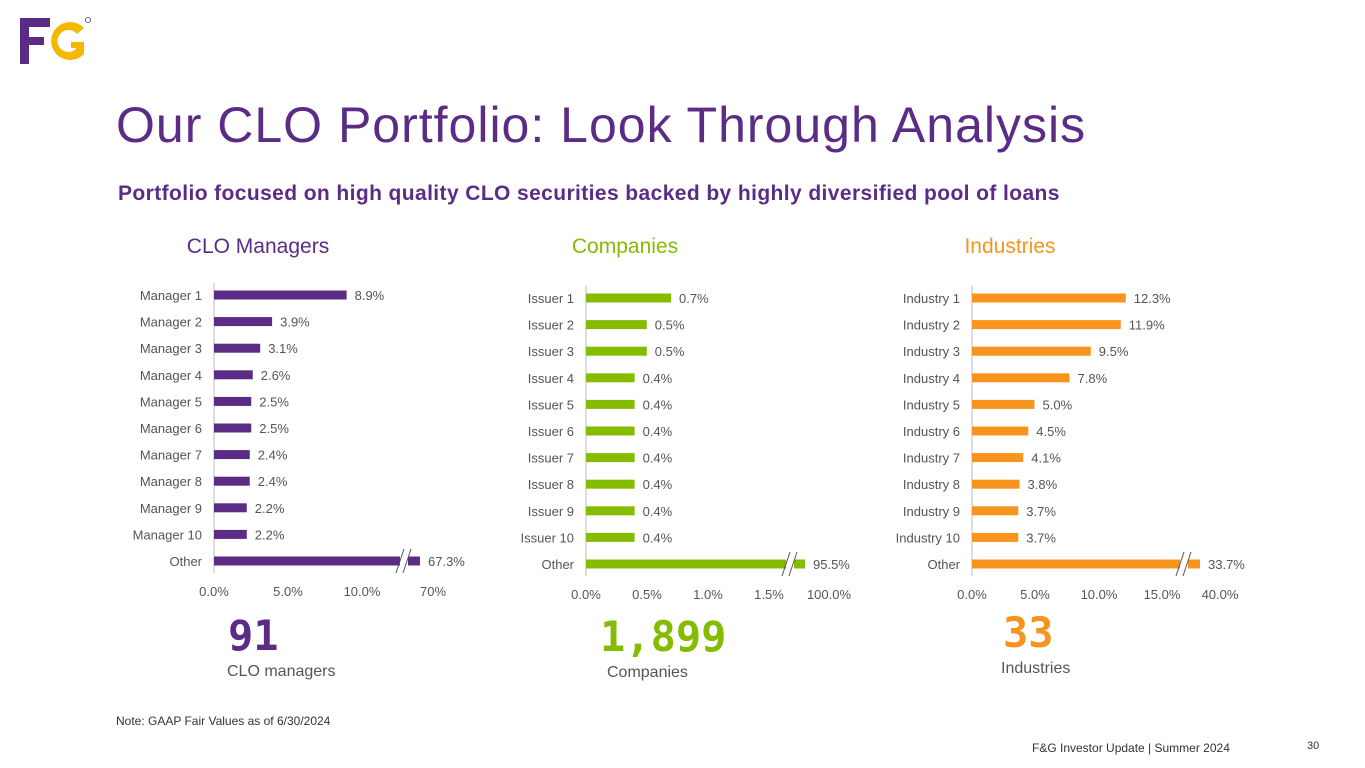 This screenshot has width=1365, height=768. I want to click on chart-0-value-label: 67.3%, so click(446, 561).